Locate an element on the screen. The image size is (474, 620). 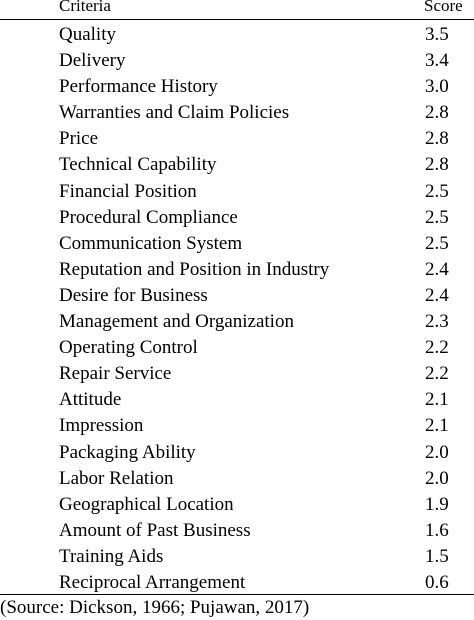
criteria-cell: Attitude is located at coordinates (90, 400).